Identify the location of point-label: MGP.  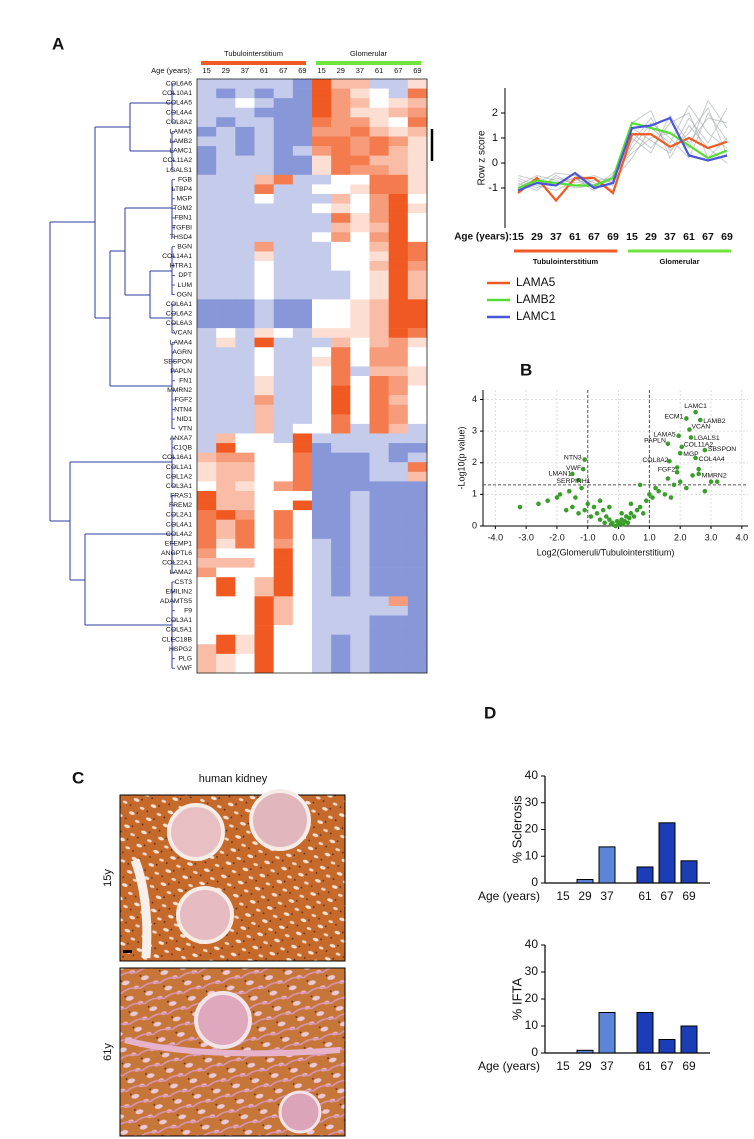
(691, 454).